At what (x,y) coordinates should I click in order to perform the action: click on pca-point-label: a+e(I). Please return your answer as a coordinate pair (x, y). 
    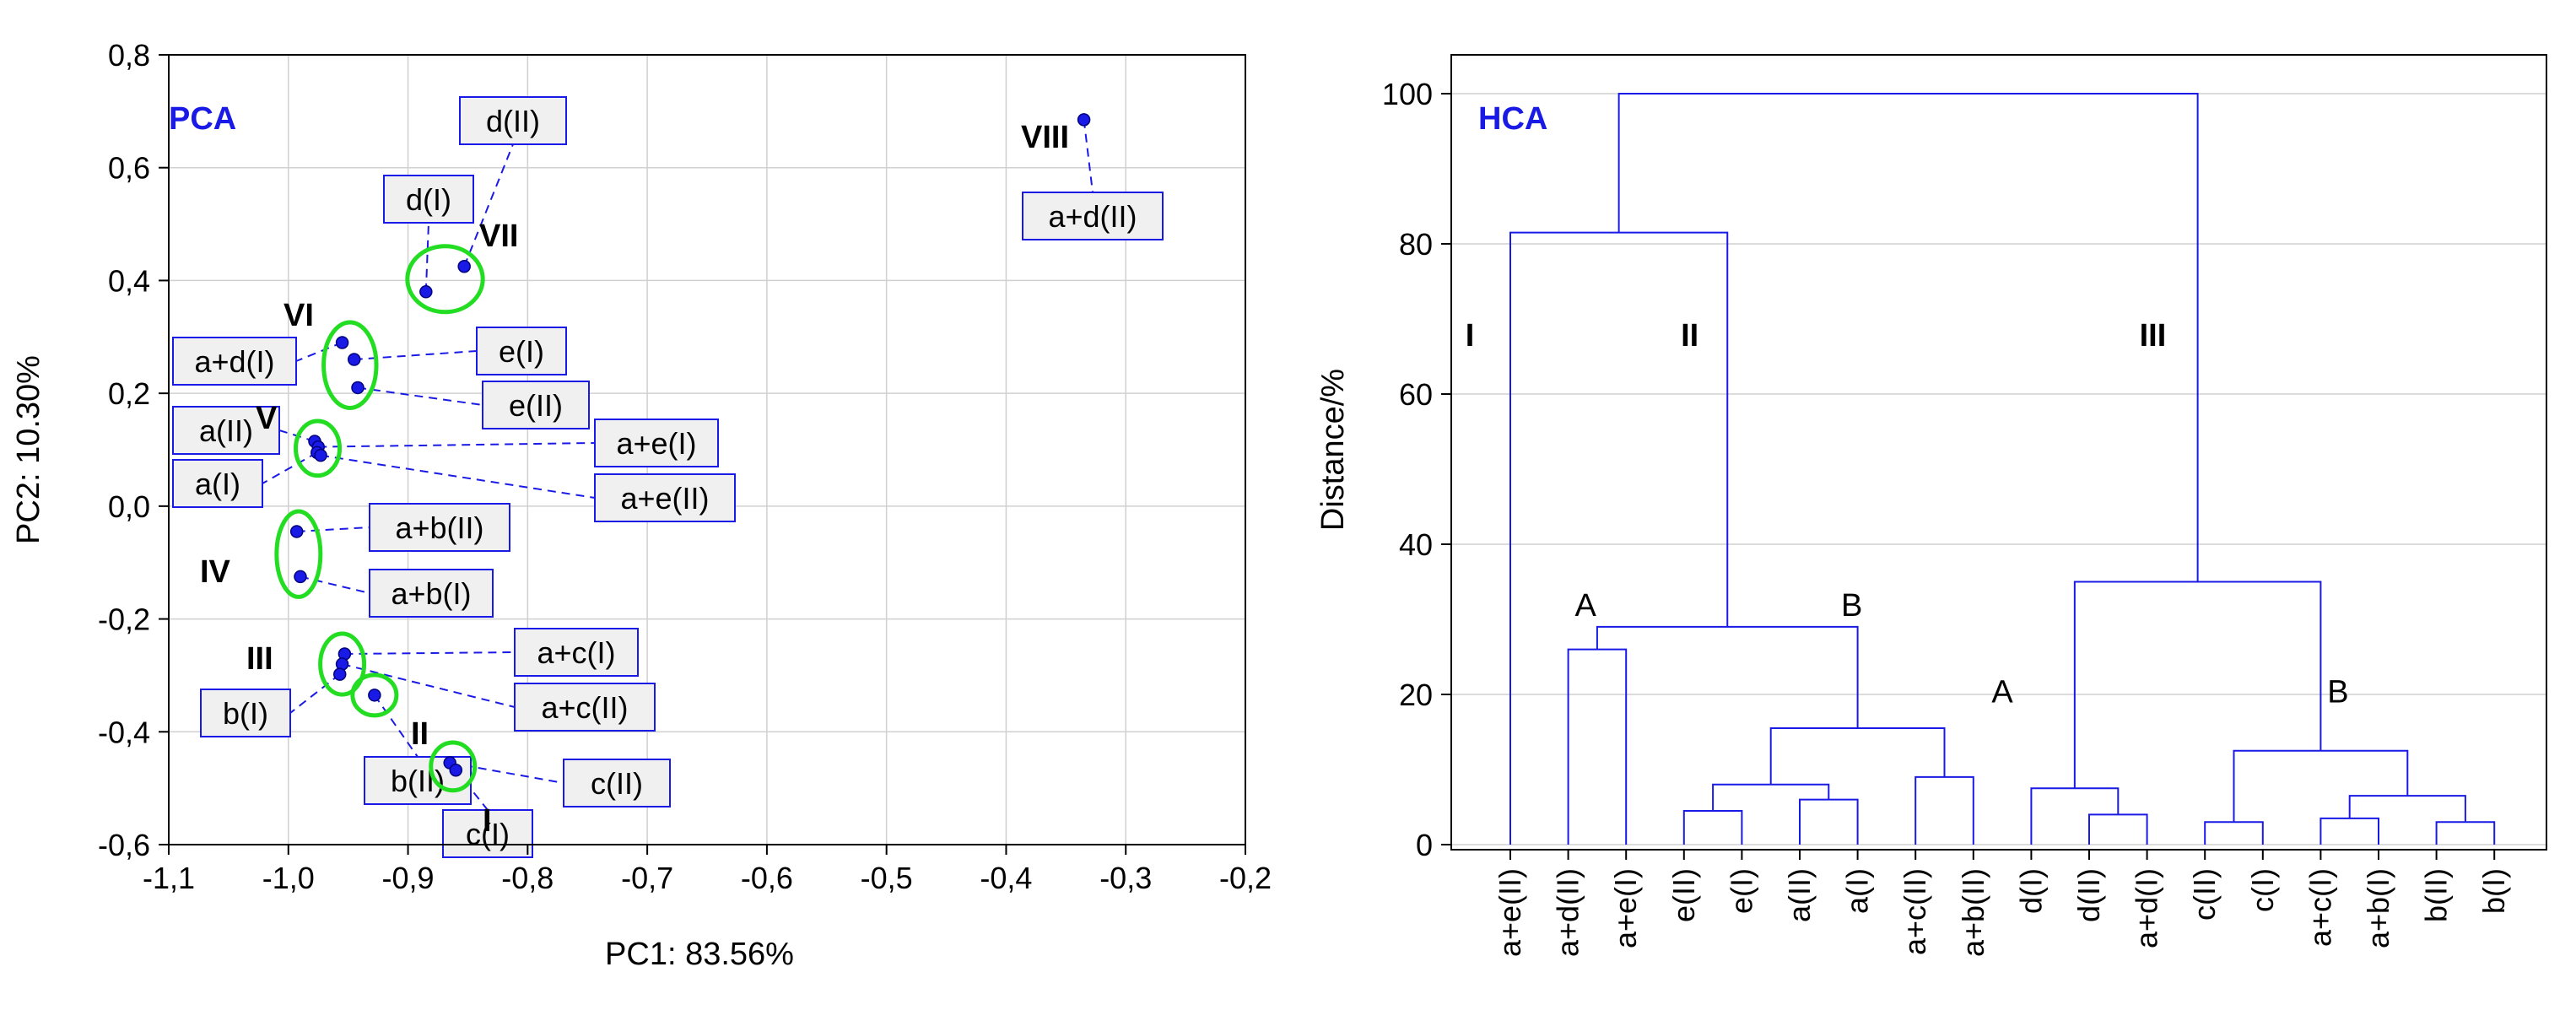
    Looking at the image, I should click on (656, 443).